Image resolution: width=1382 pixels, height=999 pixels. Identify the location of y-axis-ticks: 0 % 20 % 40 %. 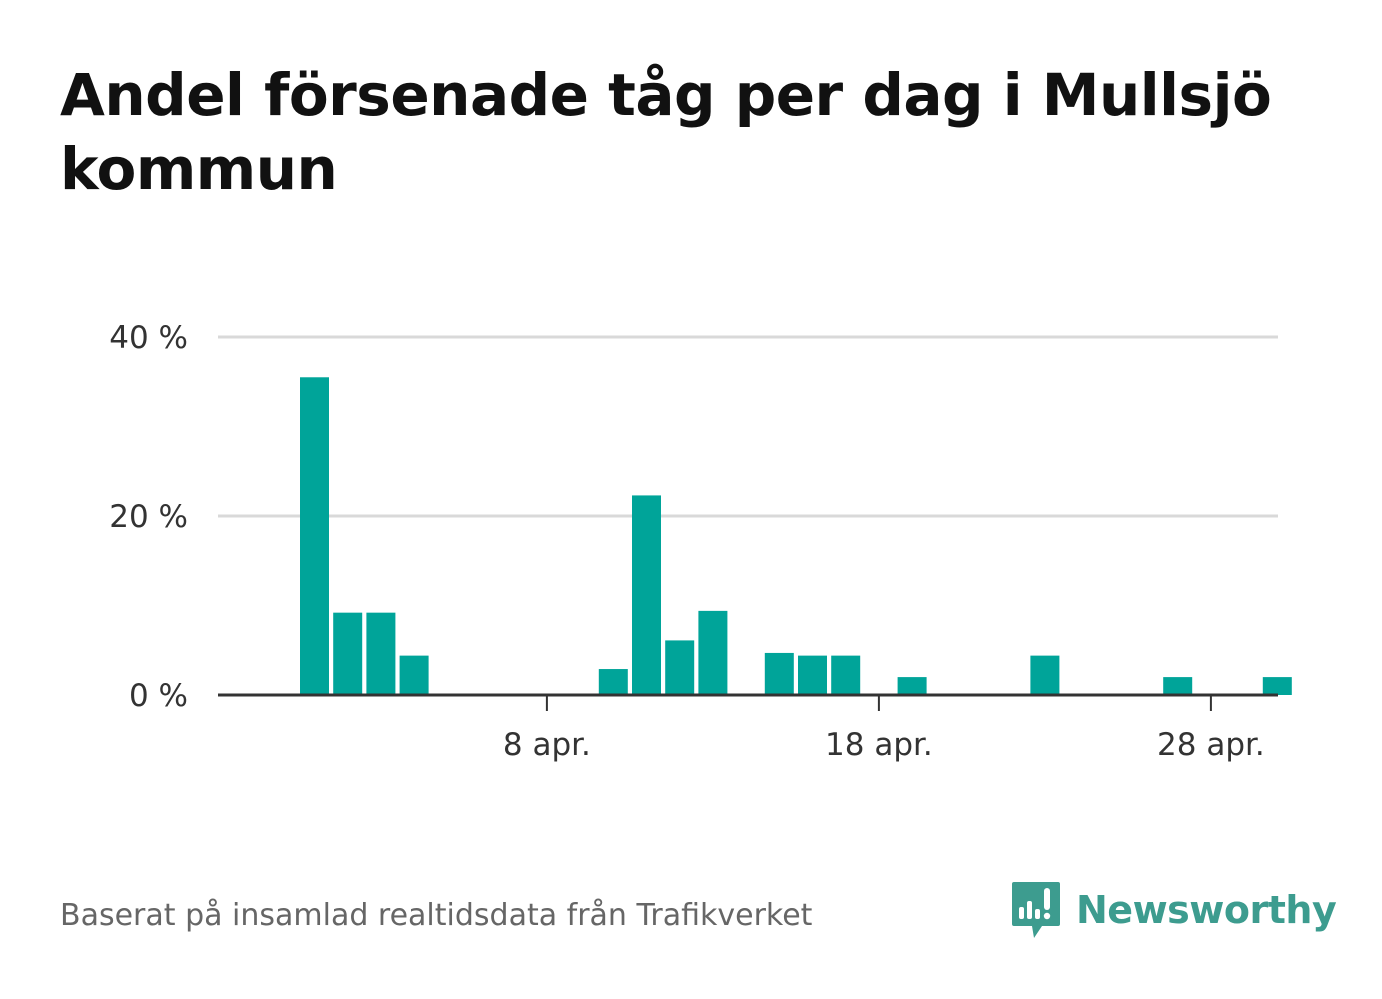
(148, 517).